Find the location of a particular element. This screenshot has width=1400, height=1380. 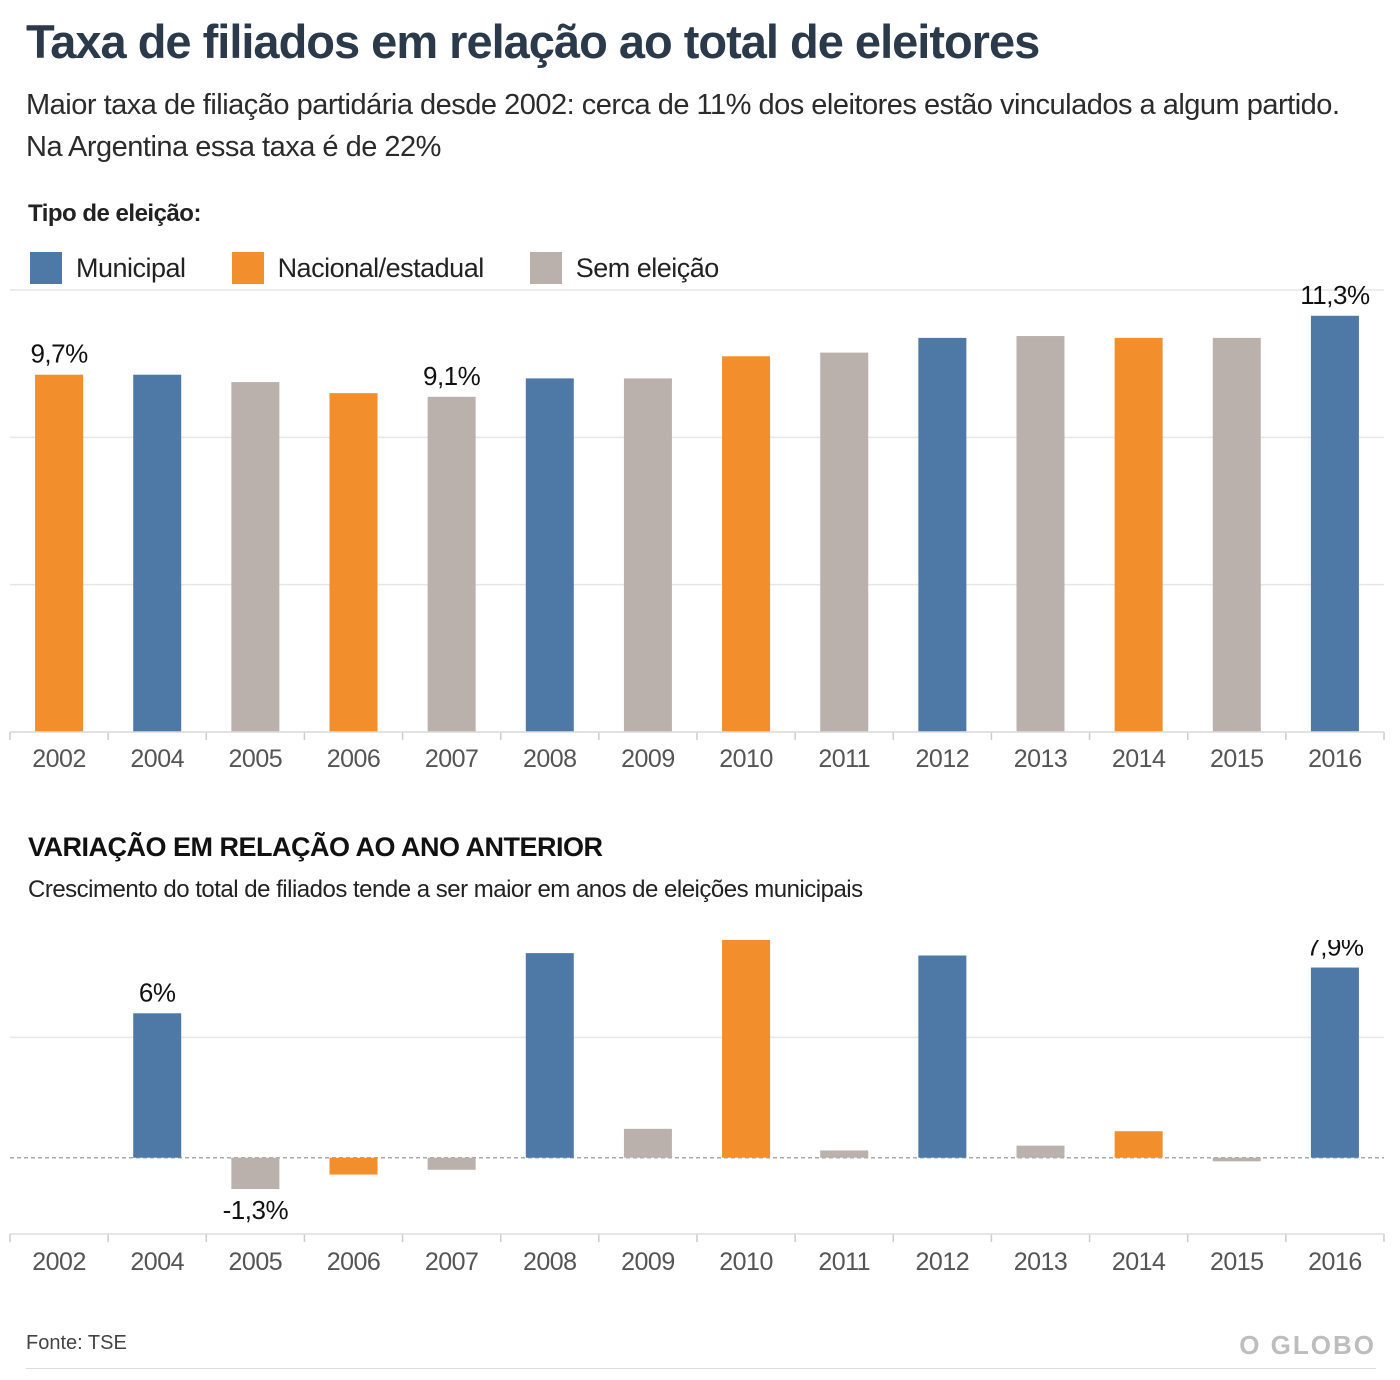

variation-section-title: VARIAÇÃO EM RELAÇÃO AO ANO ANTERIOR is located at coordinates (315, 847).